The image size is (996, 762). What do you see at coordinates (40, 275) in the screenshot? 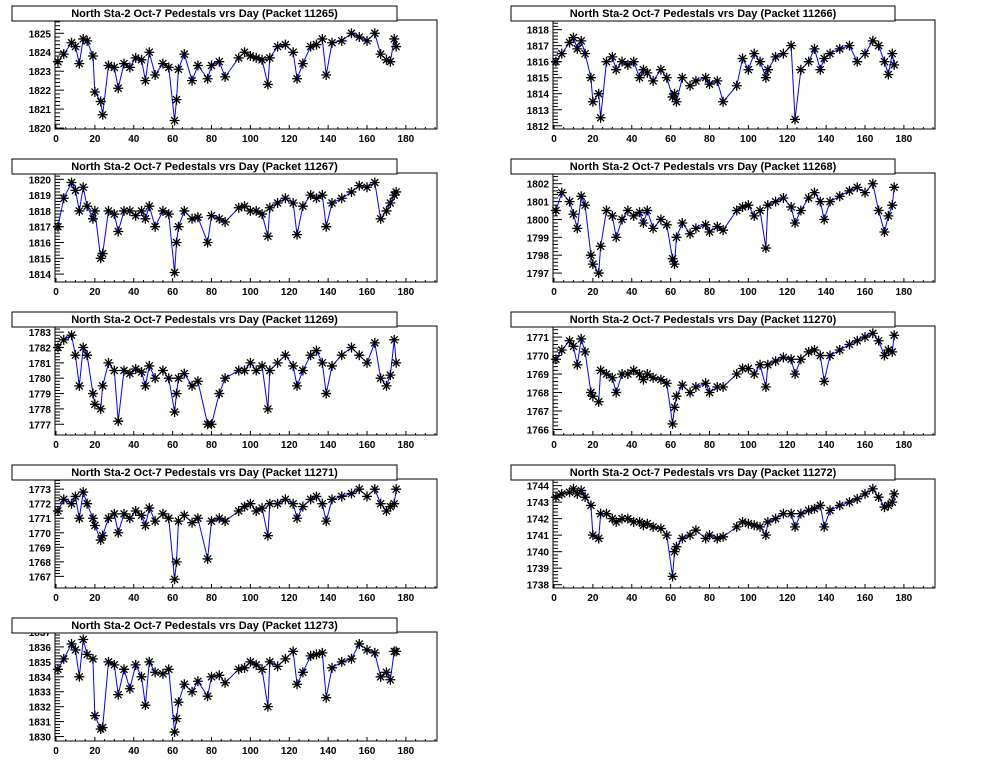
I see `y-tick-label: 1814` at bounding box center [40, 275].